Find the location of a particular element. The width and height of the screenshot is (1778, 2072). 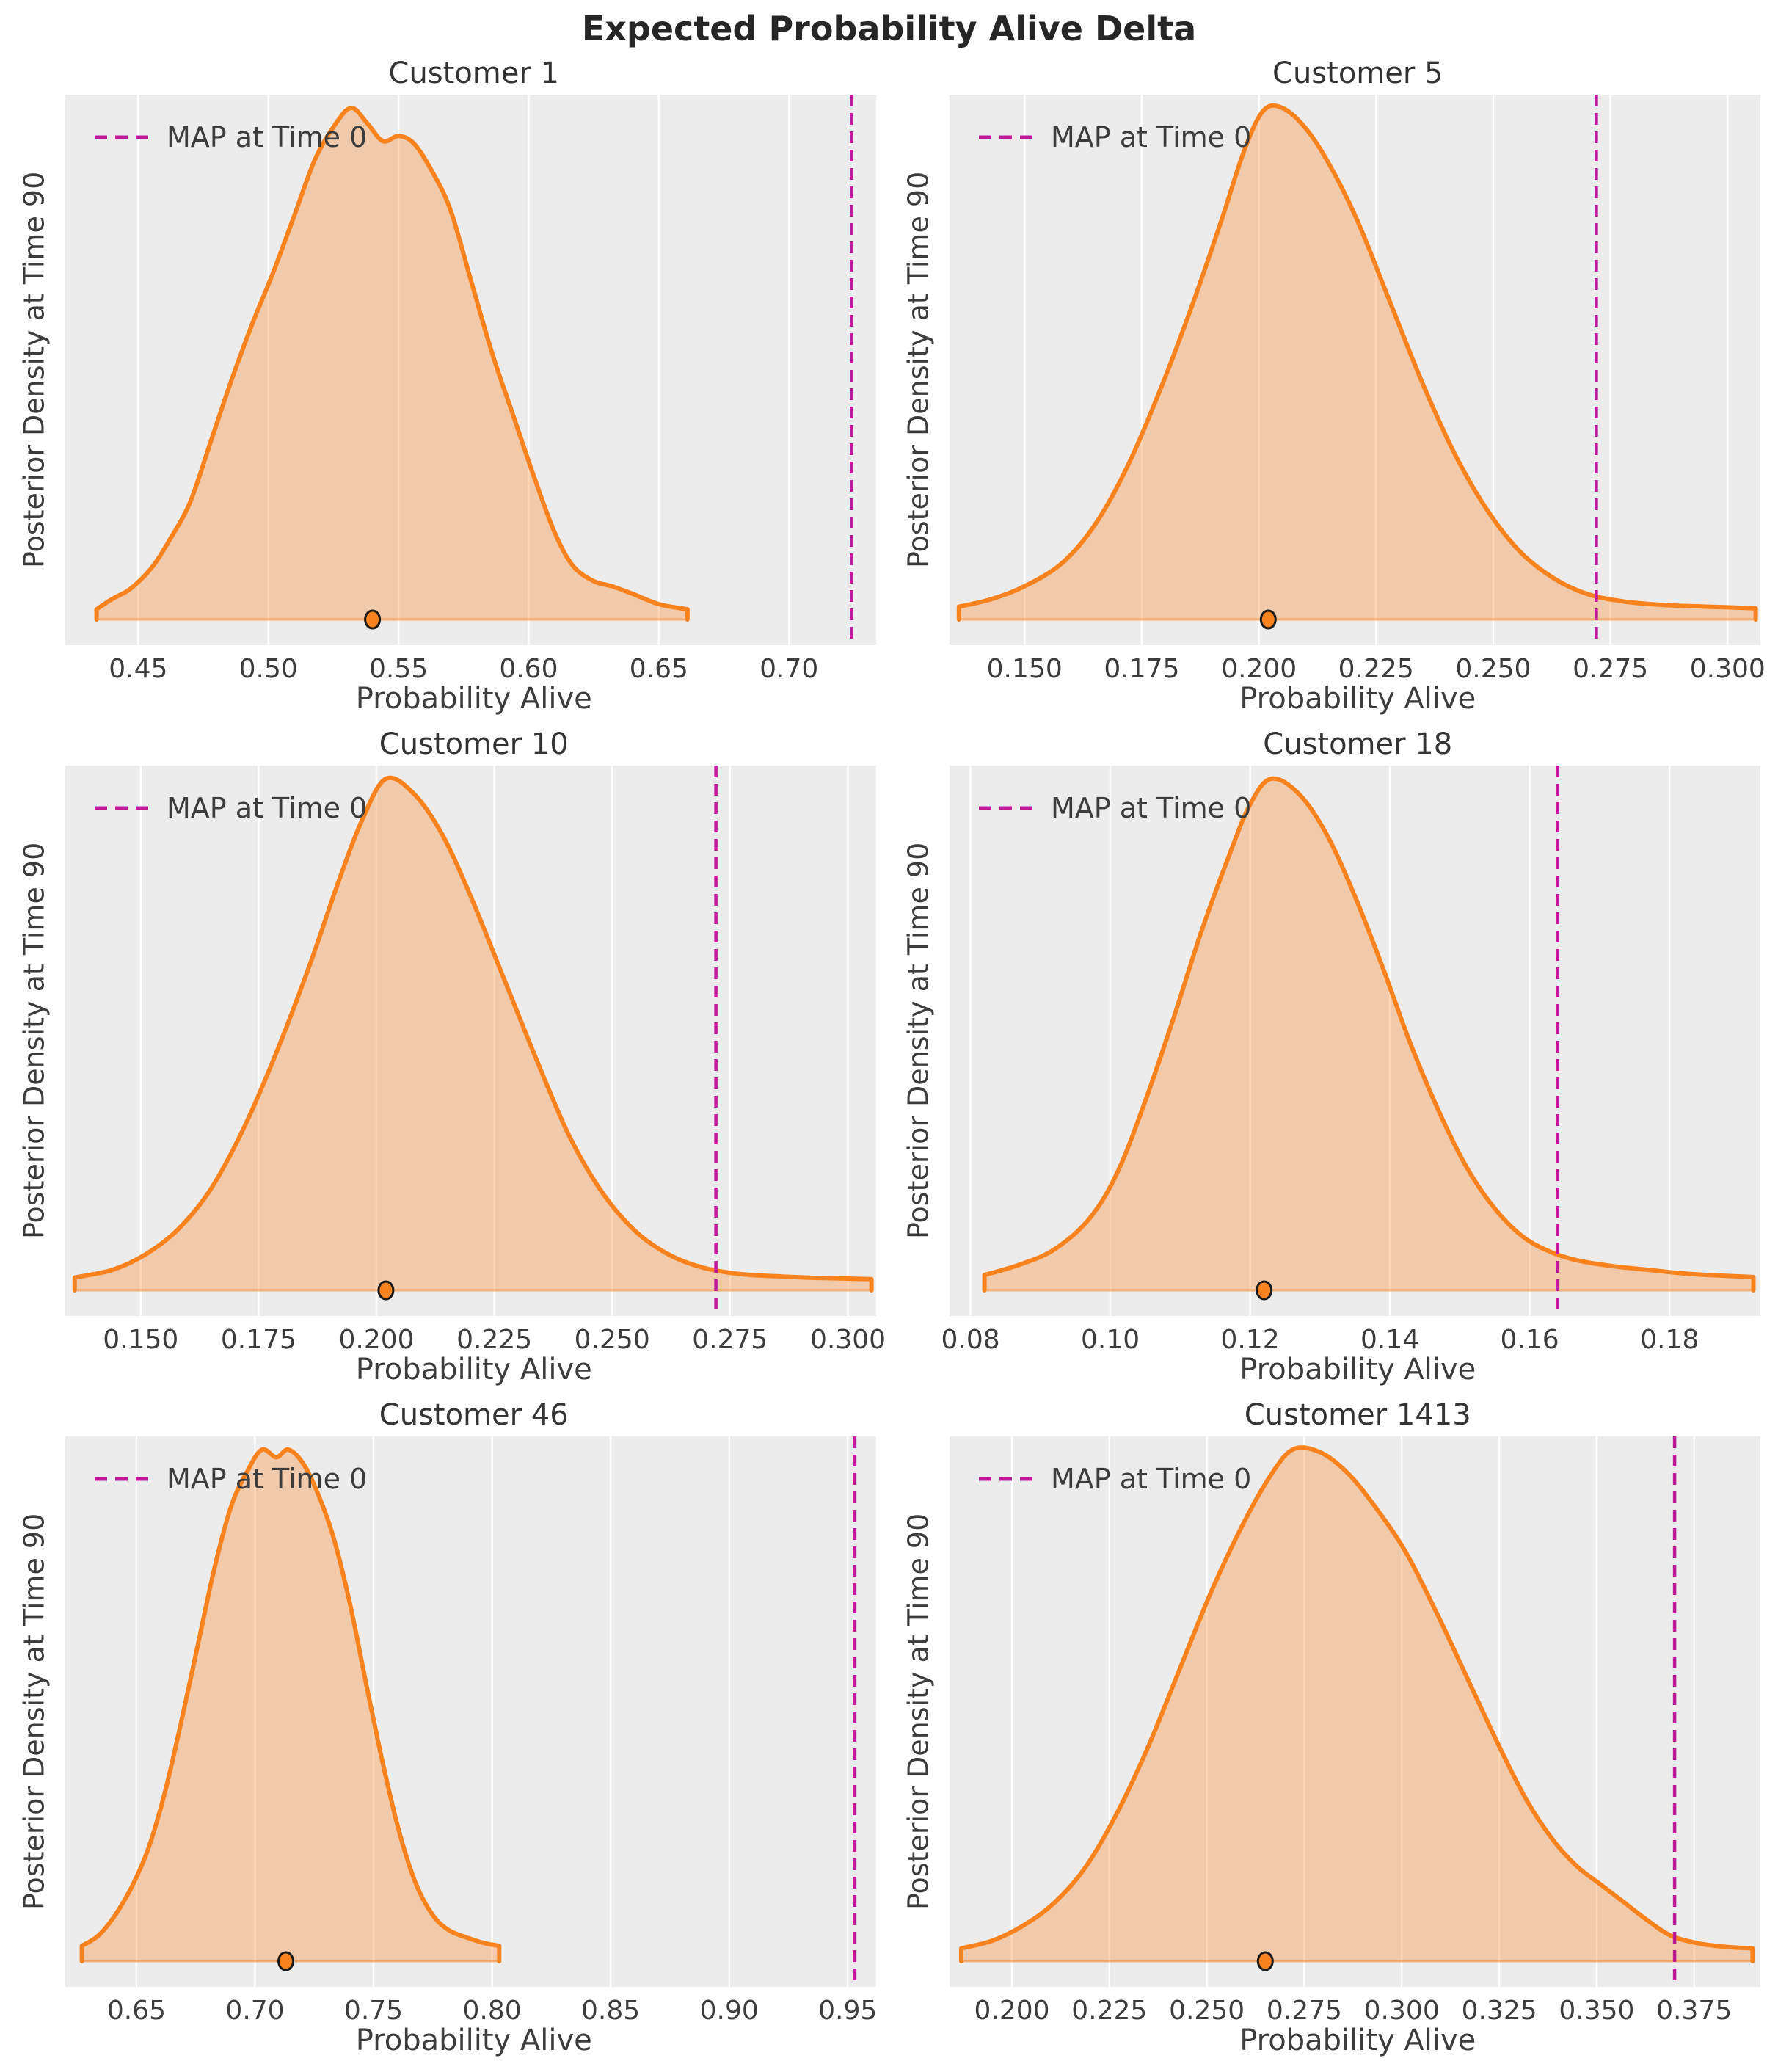

page-title: Expected Probability Alive Delta is located at coordinates (889, 29).